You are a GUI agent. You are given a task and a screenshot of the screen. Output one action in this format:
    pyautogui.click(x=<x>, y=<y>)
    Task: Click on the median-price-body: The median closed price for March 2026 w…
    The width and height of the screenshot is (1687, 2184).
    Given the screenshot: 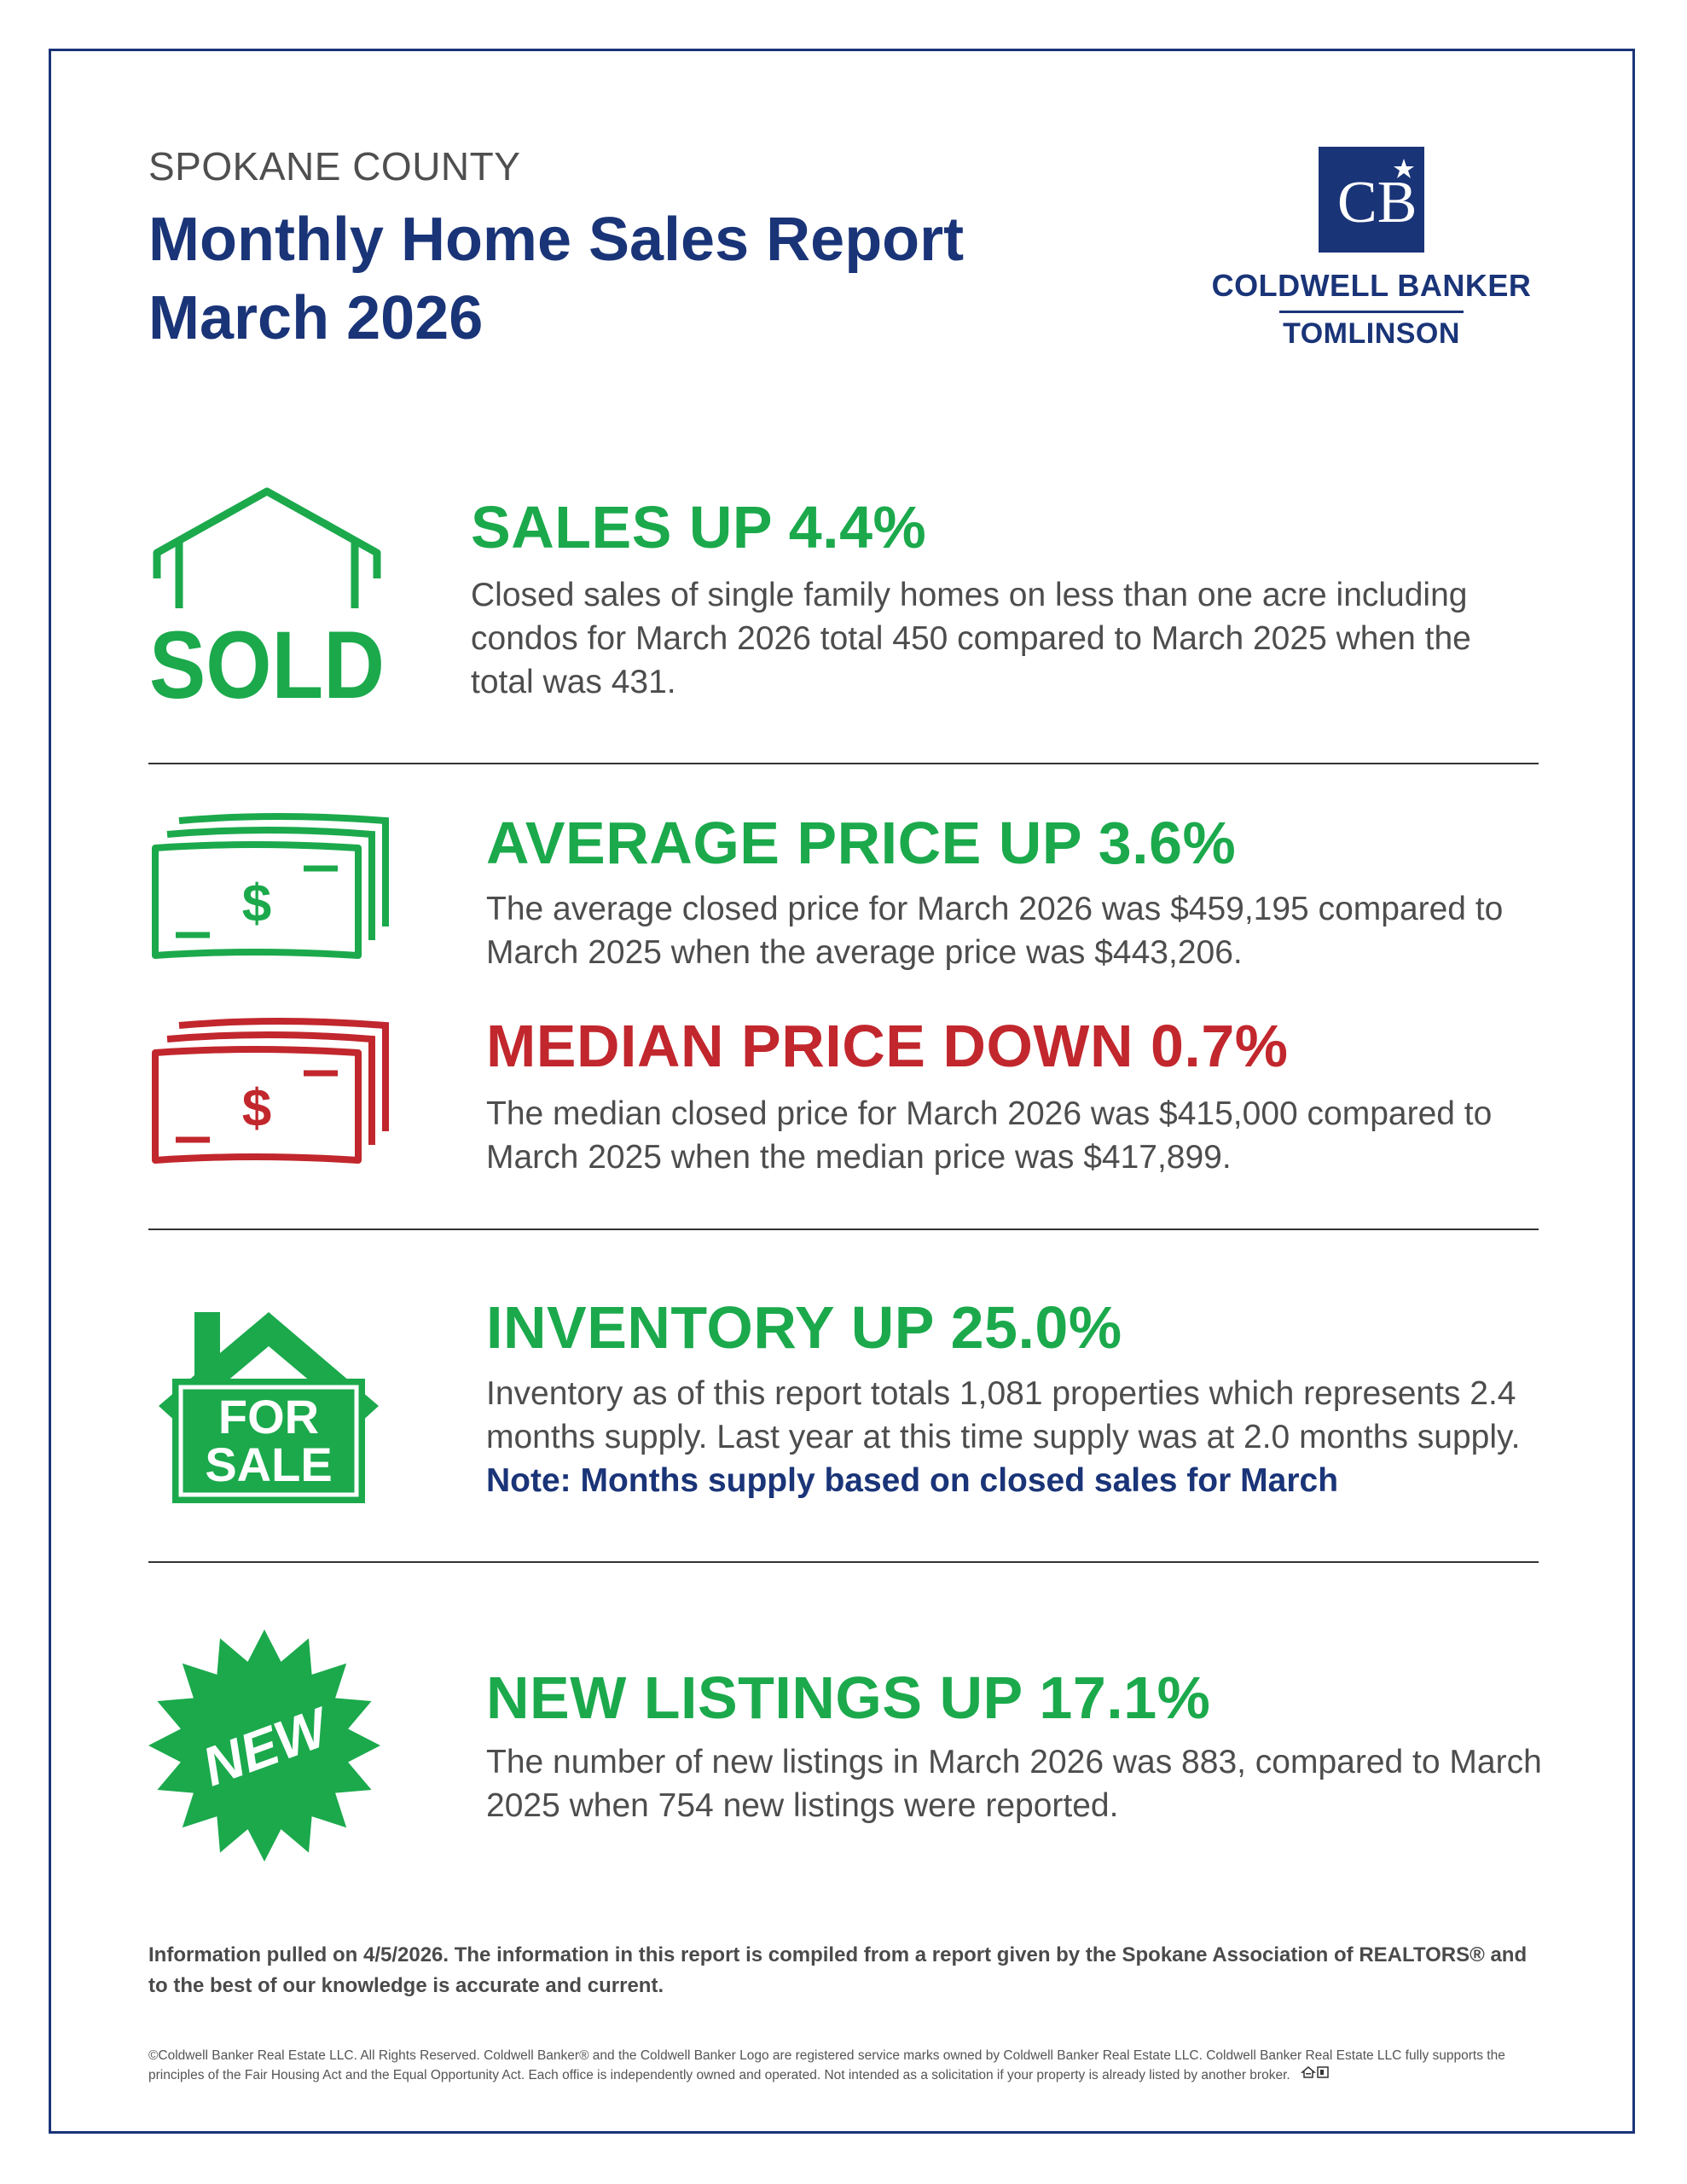 What is the action you would take?
    pyautogui.click(x=990, y=1136)
    